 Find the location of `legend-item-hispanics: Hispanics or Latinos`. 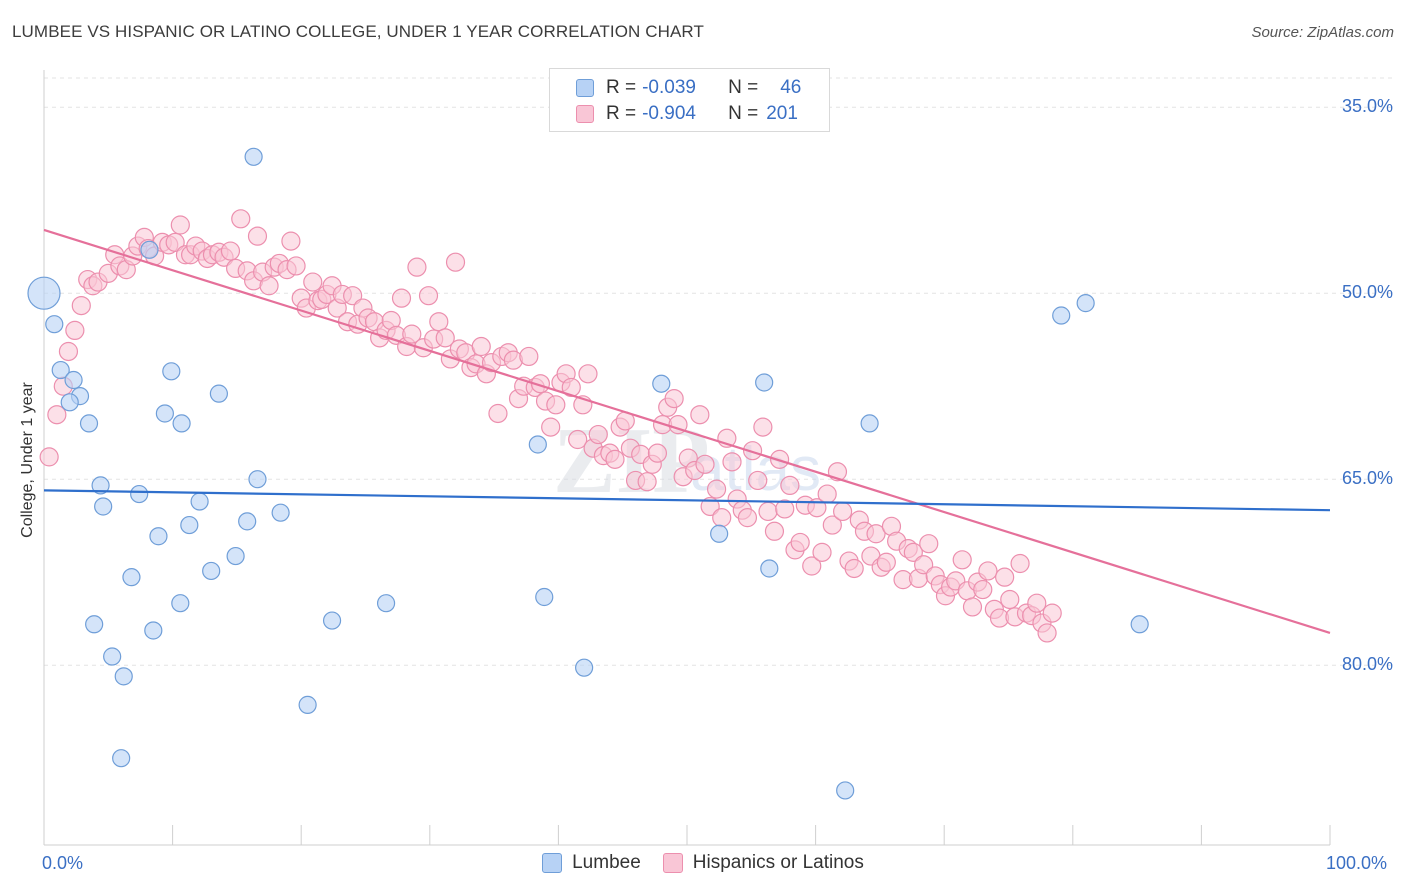

legend-item-hispanics: Hispanics or Latinos is located at coordinates (763, 863).